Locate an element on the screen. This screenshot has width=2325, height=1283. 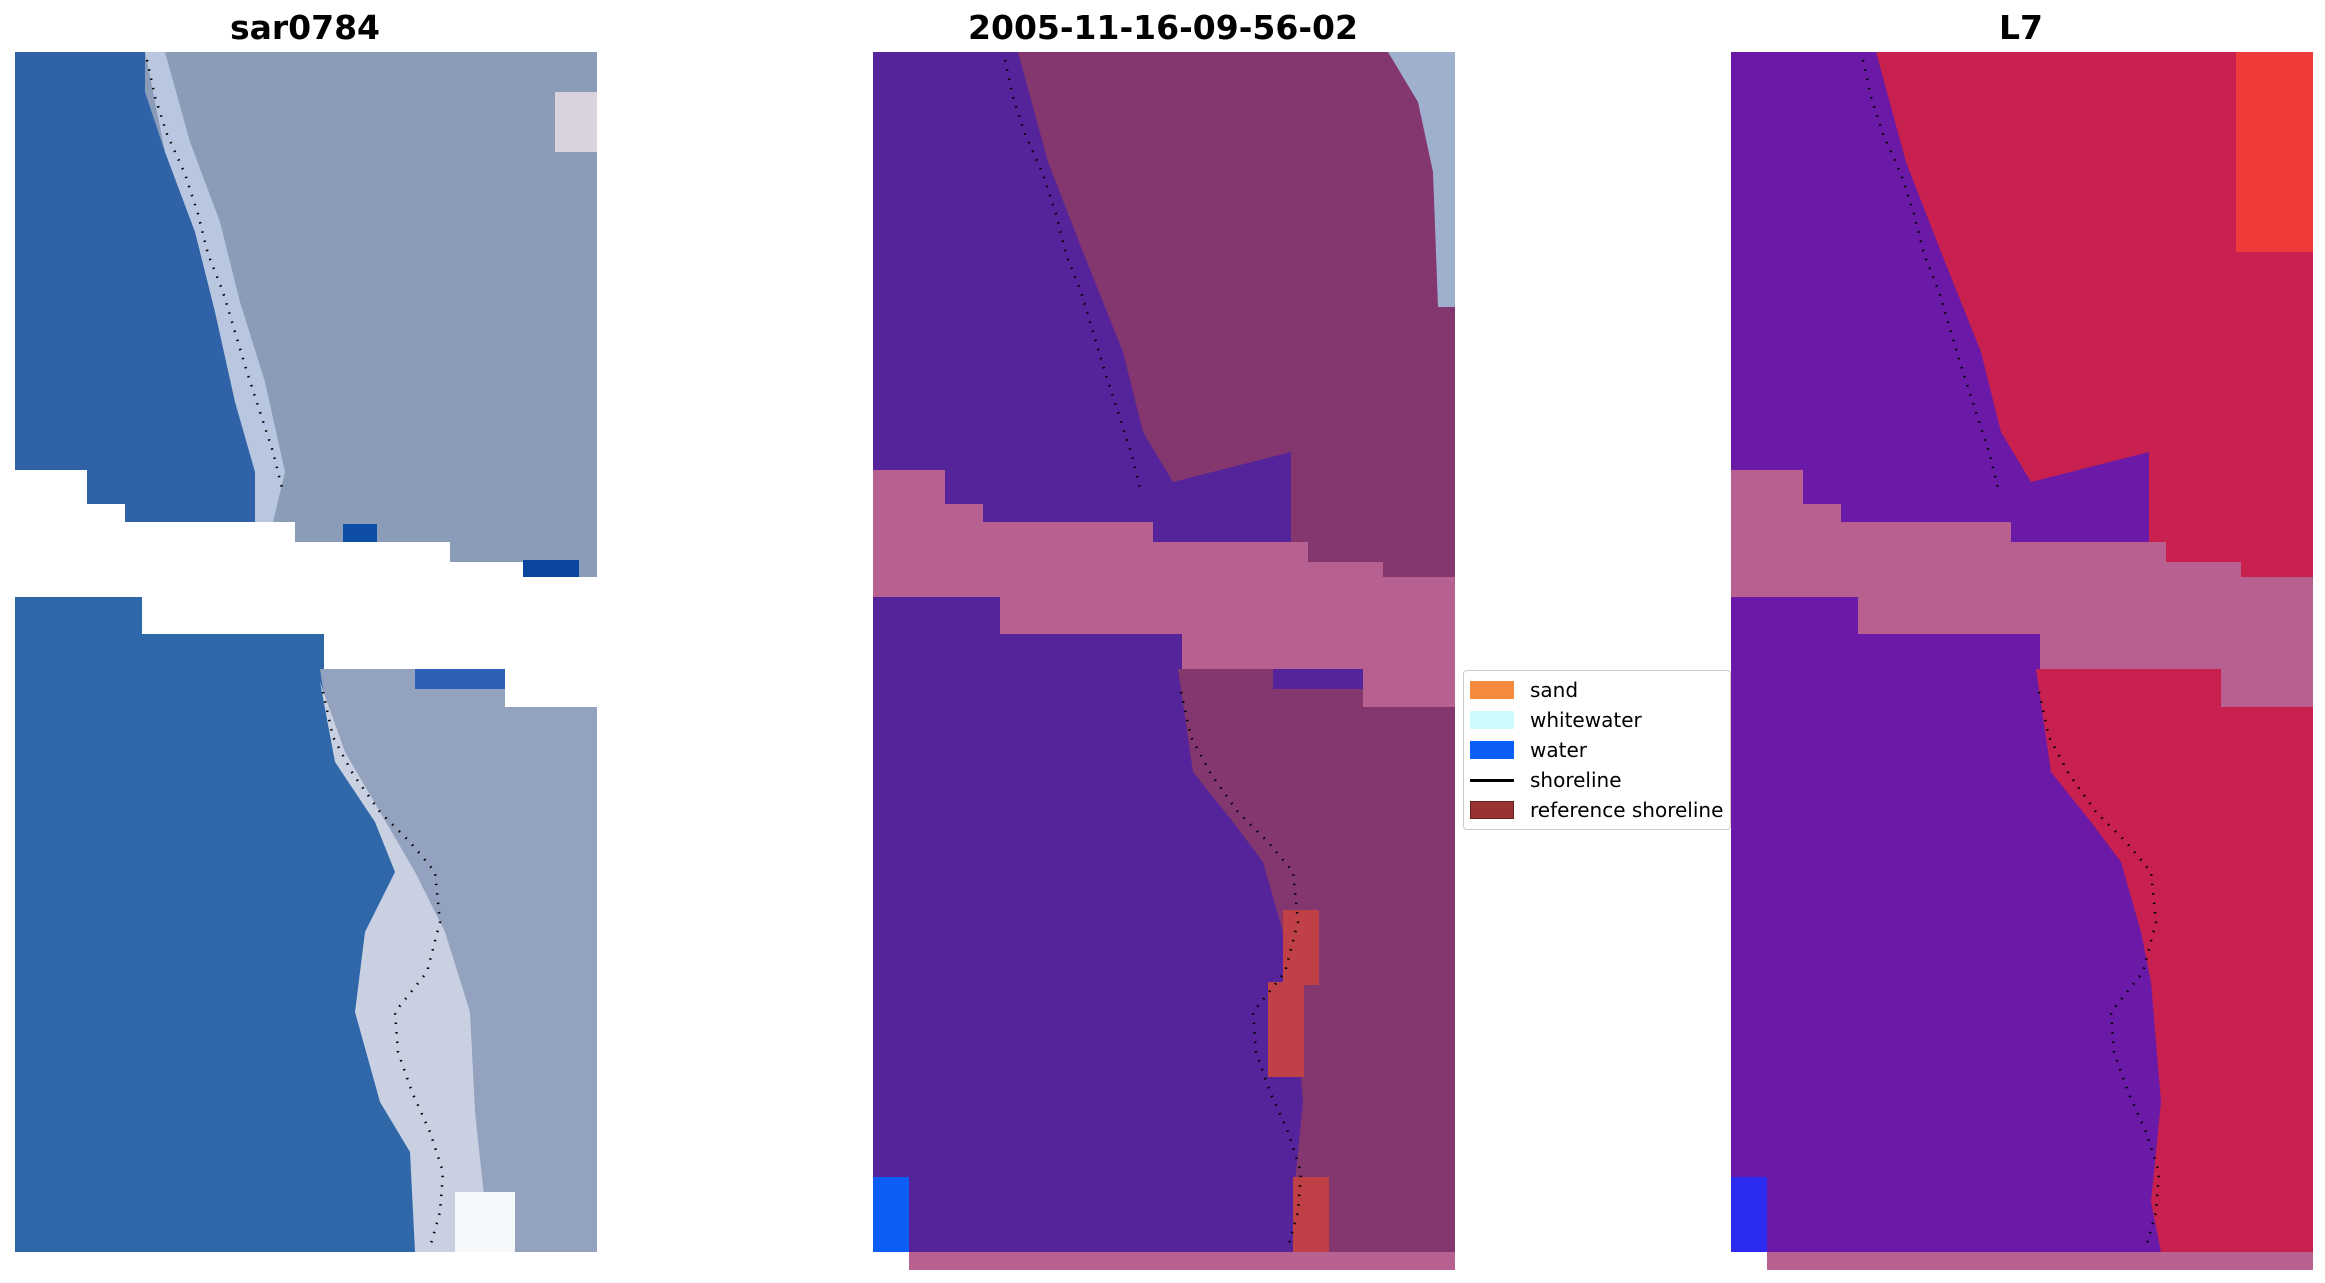
whitewater-area-lower is located at coordinates (405, 967).